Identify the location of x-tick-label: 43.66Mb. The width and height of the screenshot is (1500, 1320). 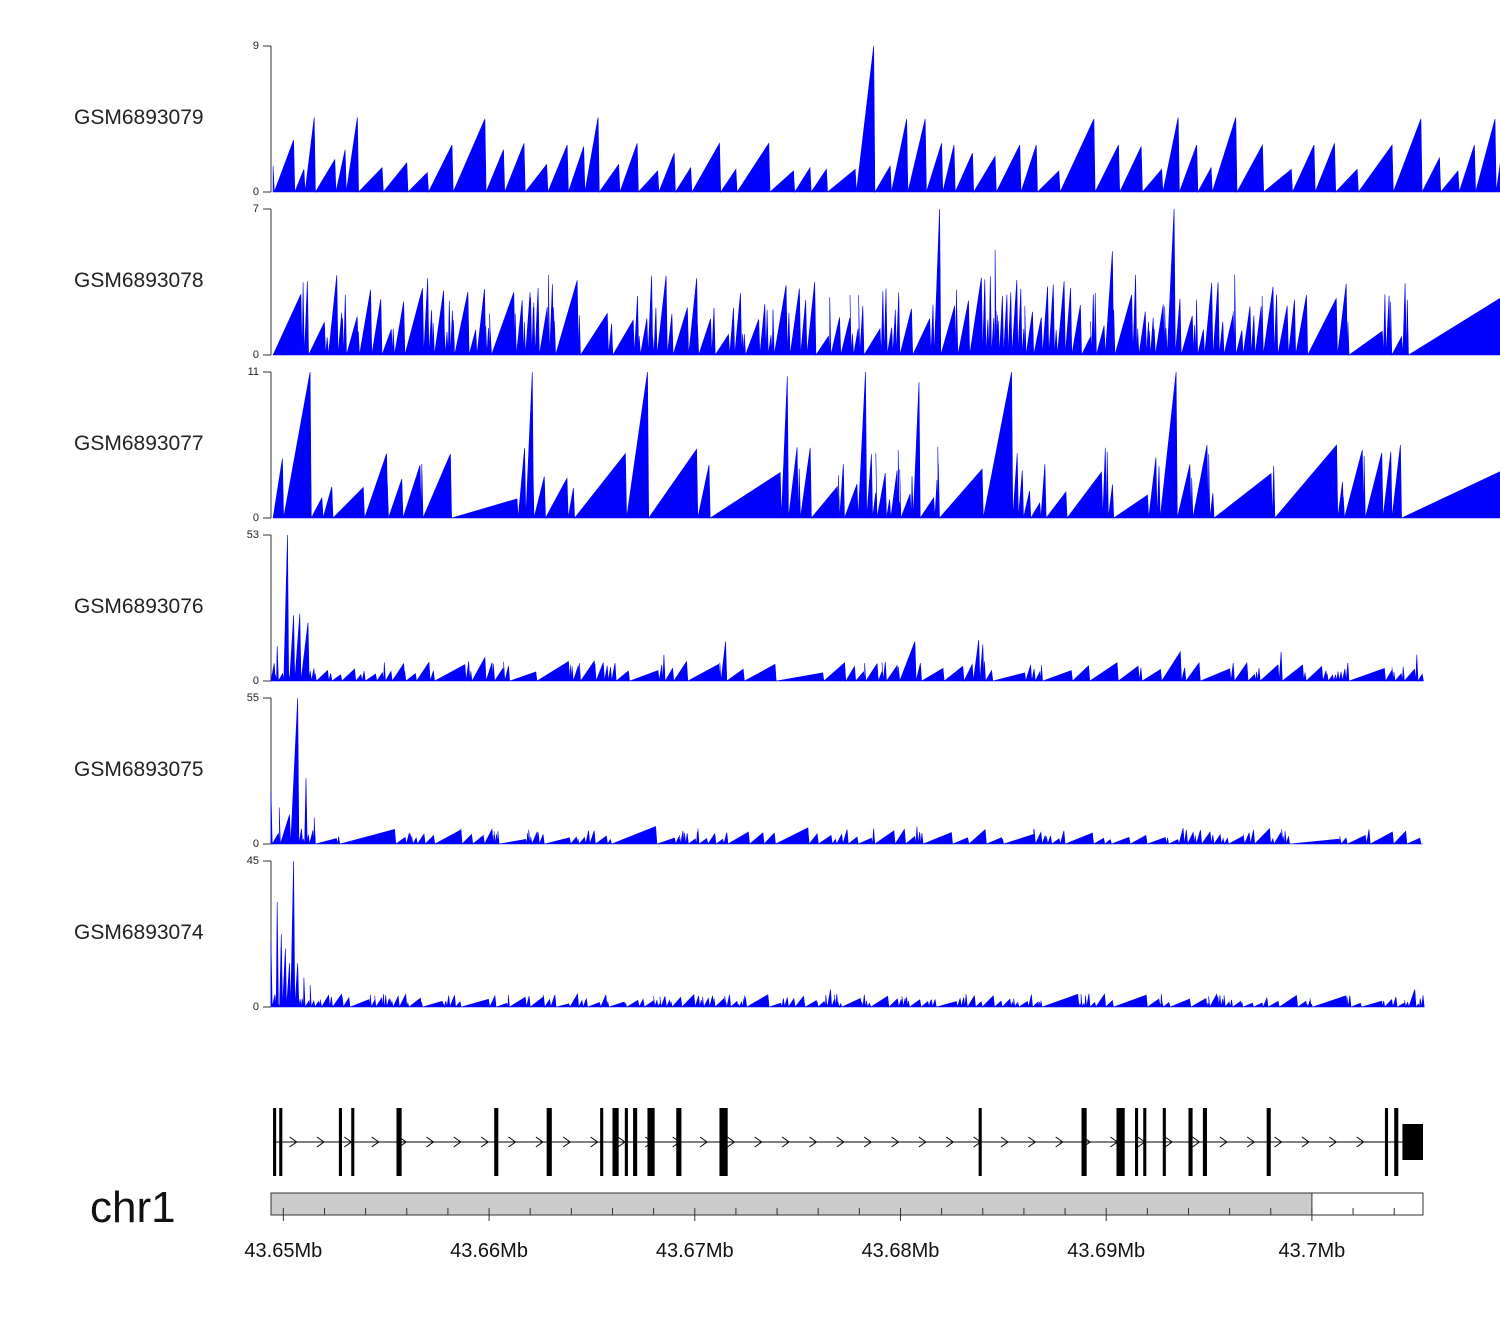
(489, 1251).